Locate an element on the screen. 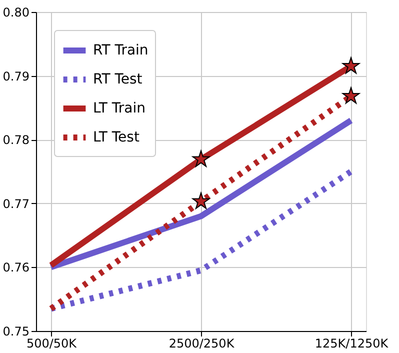  legend-label: RT Train is located at coordinates (120, 50).